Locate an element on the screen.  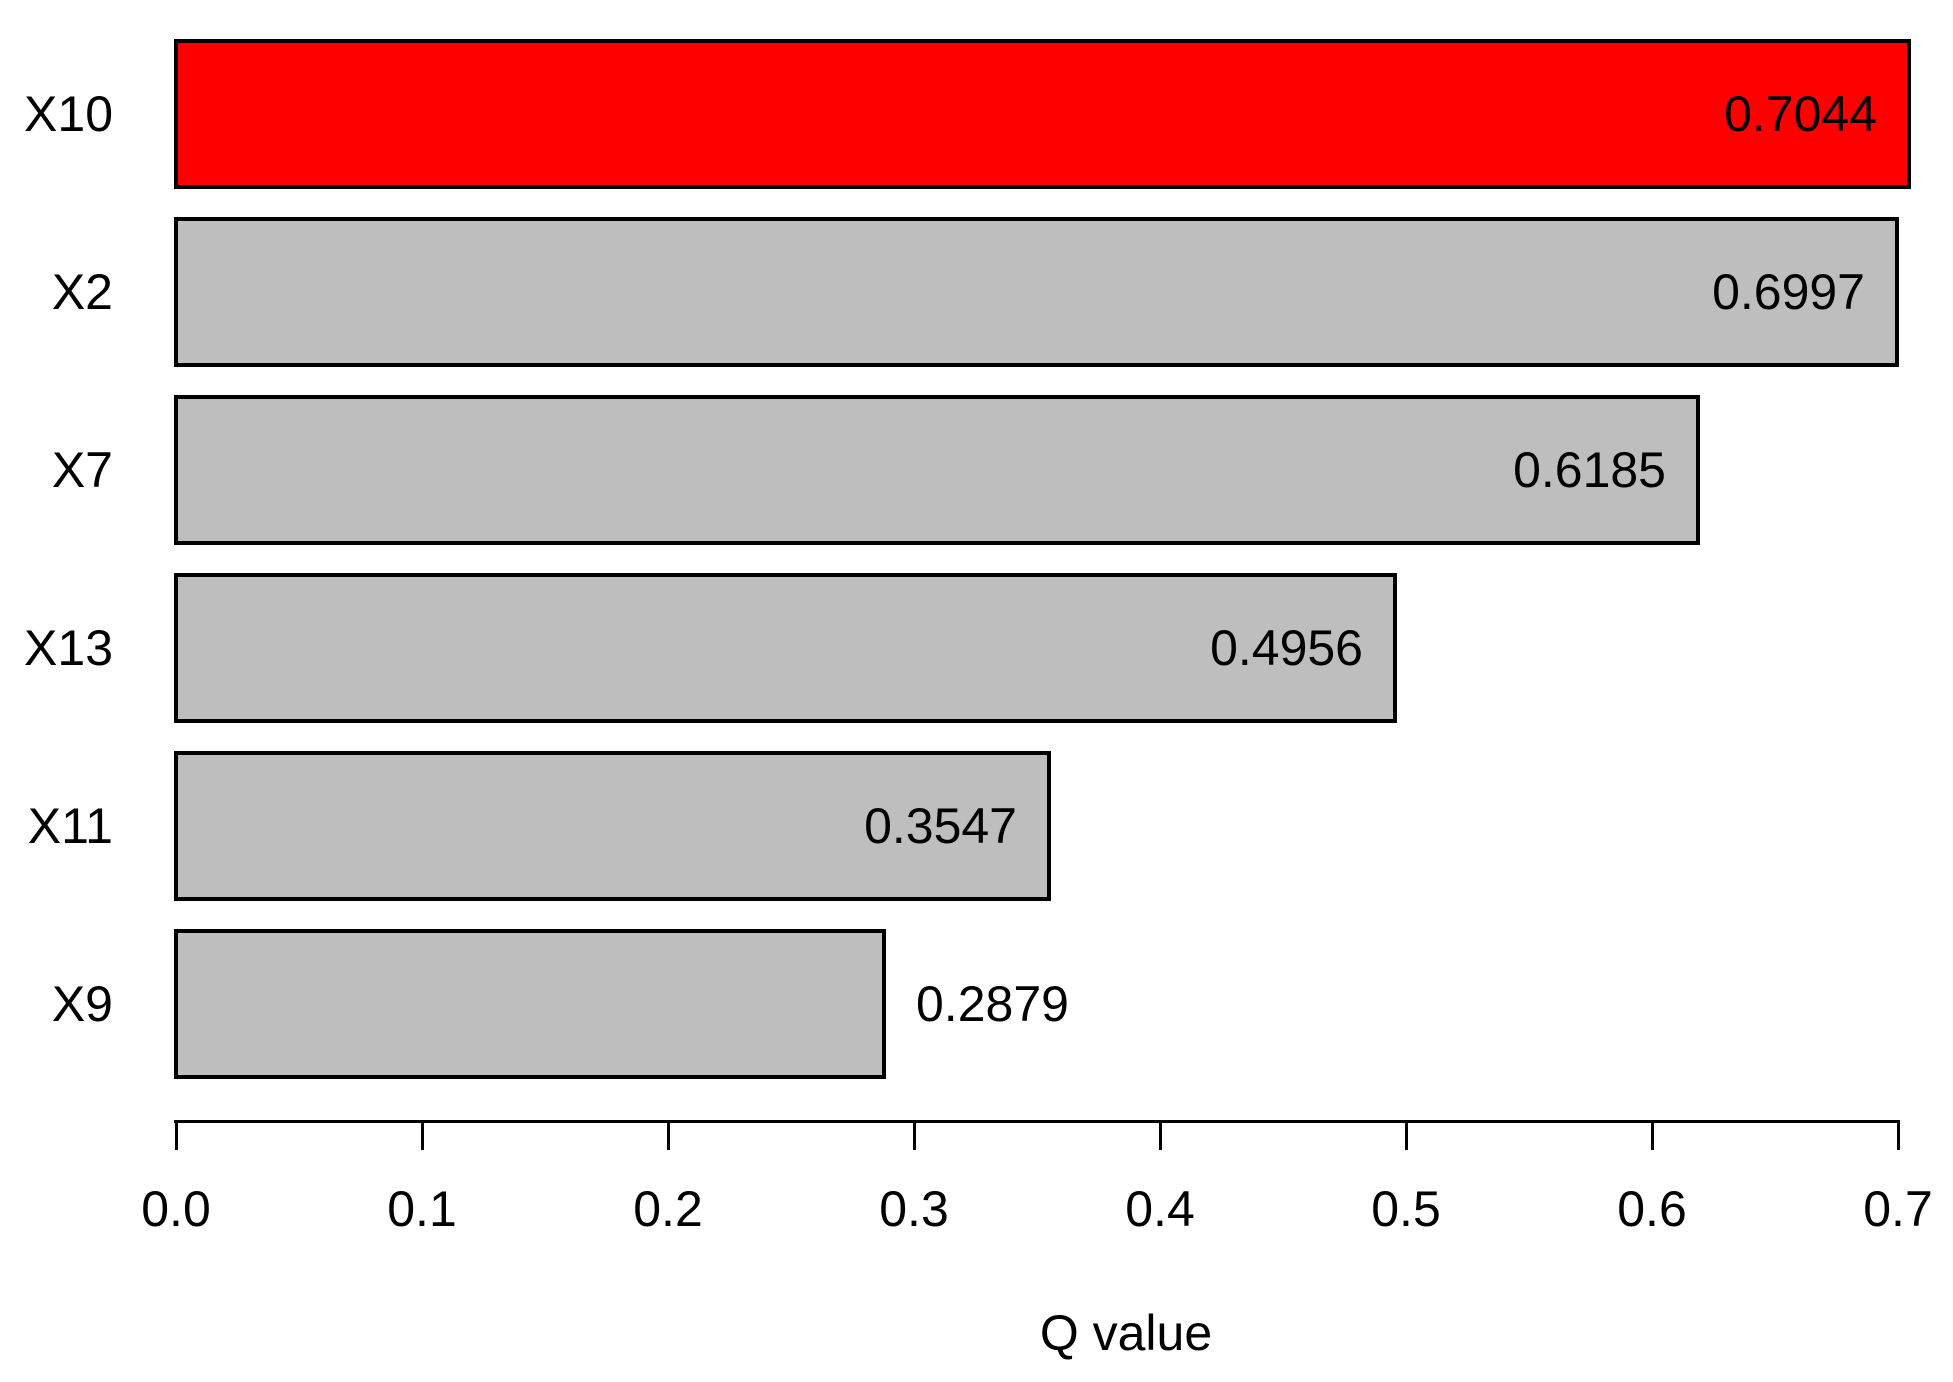
x-axis-tick-label-0.3: 0.3 is located at coordinates (914, 1209).